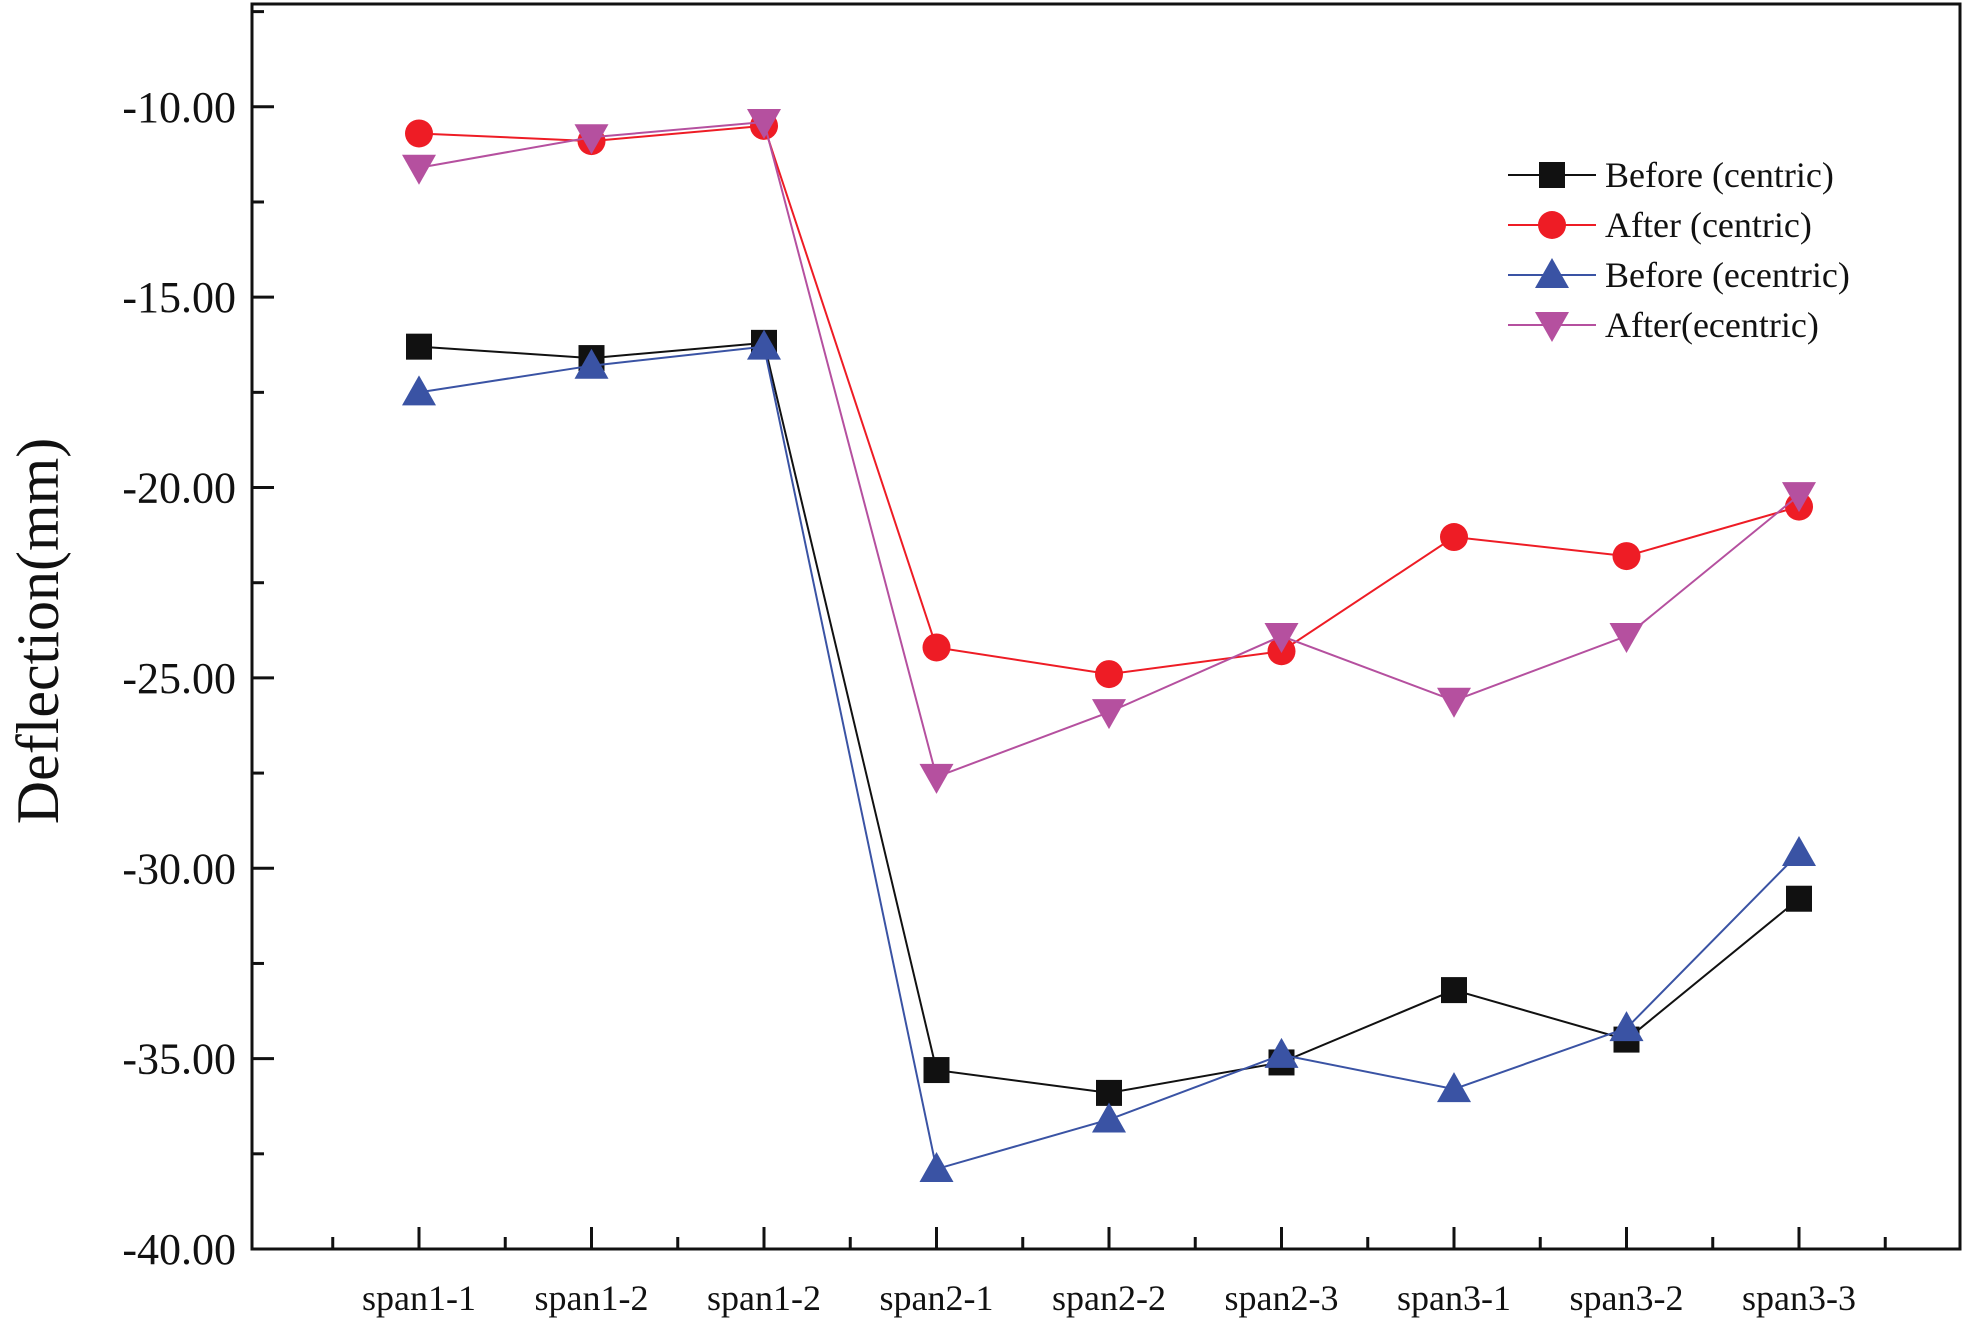  What do you see at coordinates (937, 1298) in the screenshot?
I see `x-tick-label: span2-1` at bounding box center [937, 1298].